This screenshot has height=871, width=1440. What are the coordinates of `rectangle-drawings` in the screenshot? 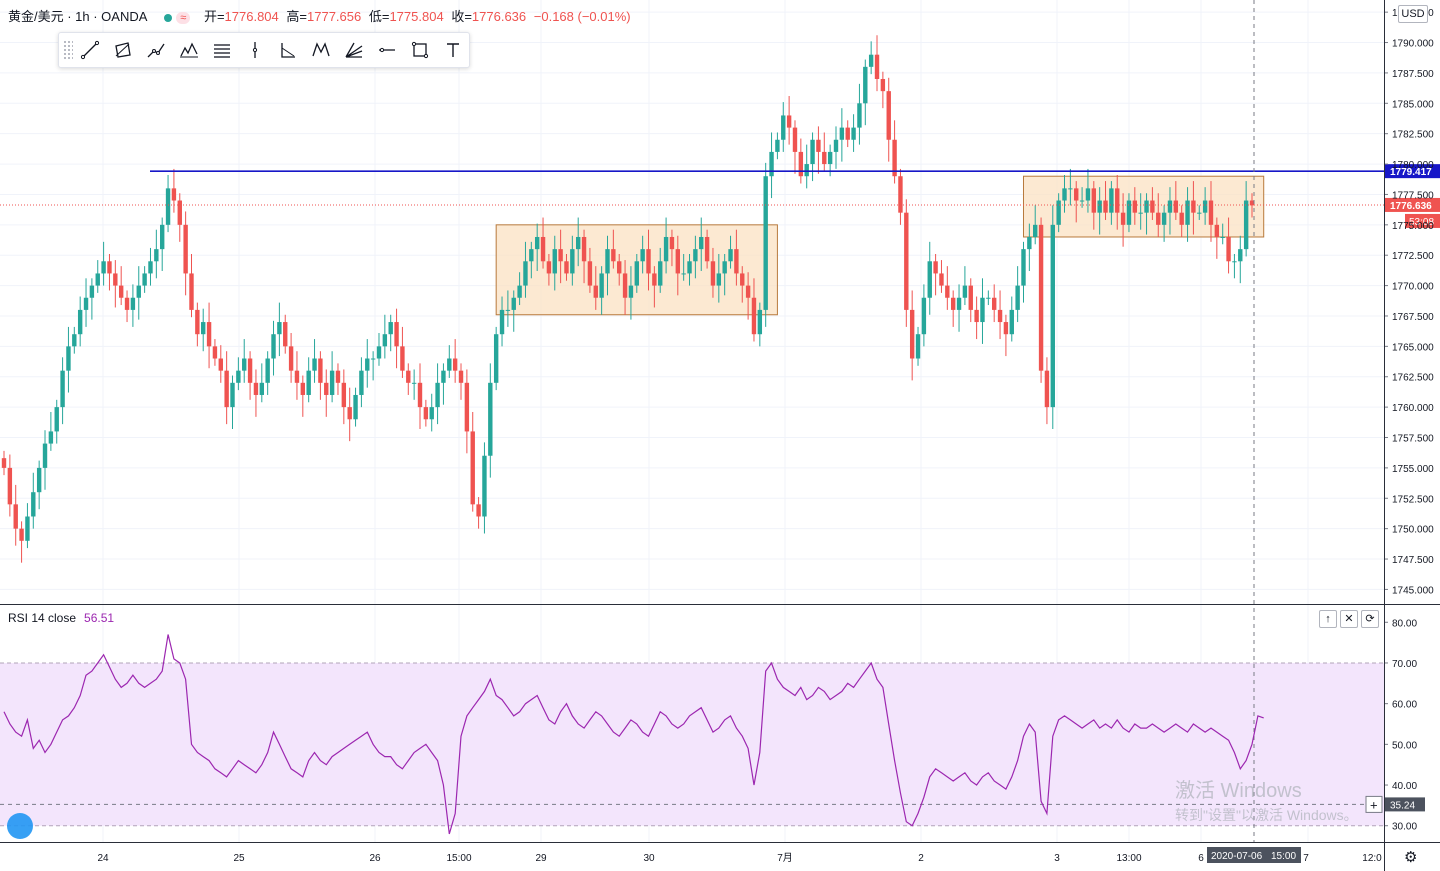 It's located at (880, 245).